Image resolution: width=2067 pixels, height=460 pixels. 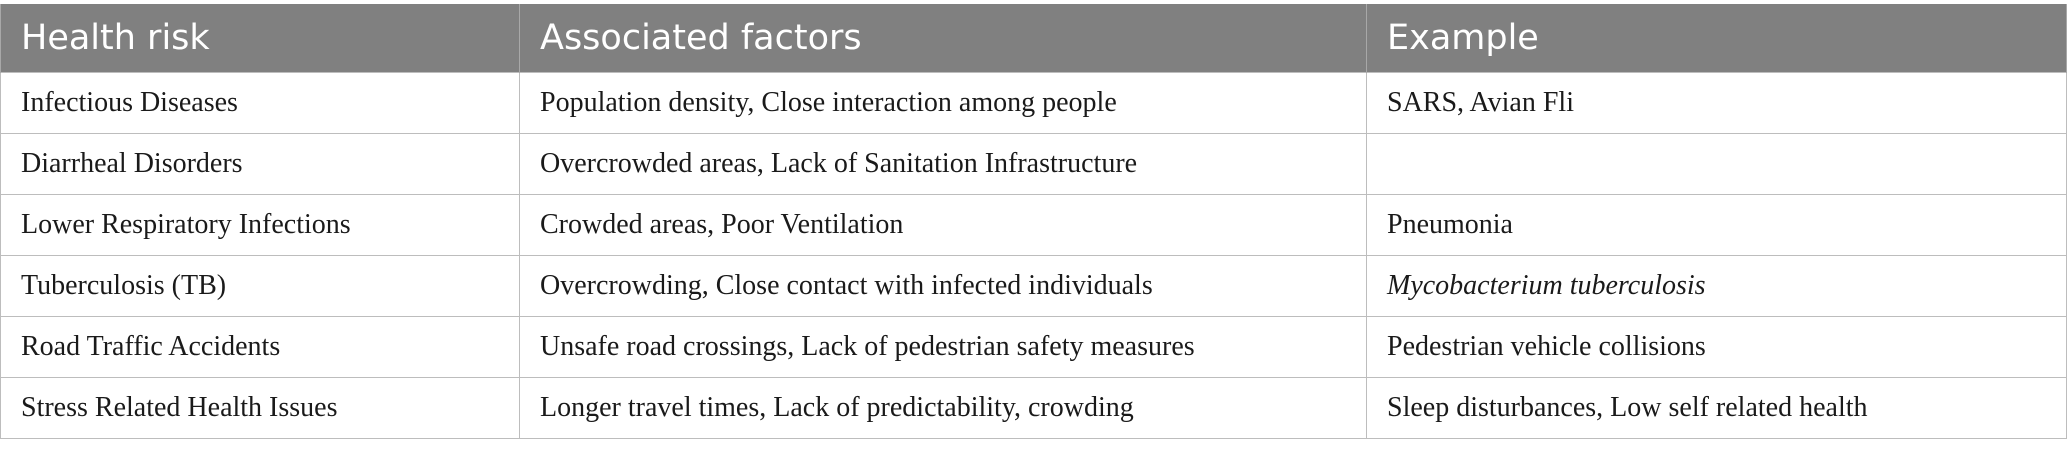 I want to click on table-header: Health risk Associated factors Example, so click(x=1033, y=38).